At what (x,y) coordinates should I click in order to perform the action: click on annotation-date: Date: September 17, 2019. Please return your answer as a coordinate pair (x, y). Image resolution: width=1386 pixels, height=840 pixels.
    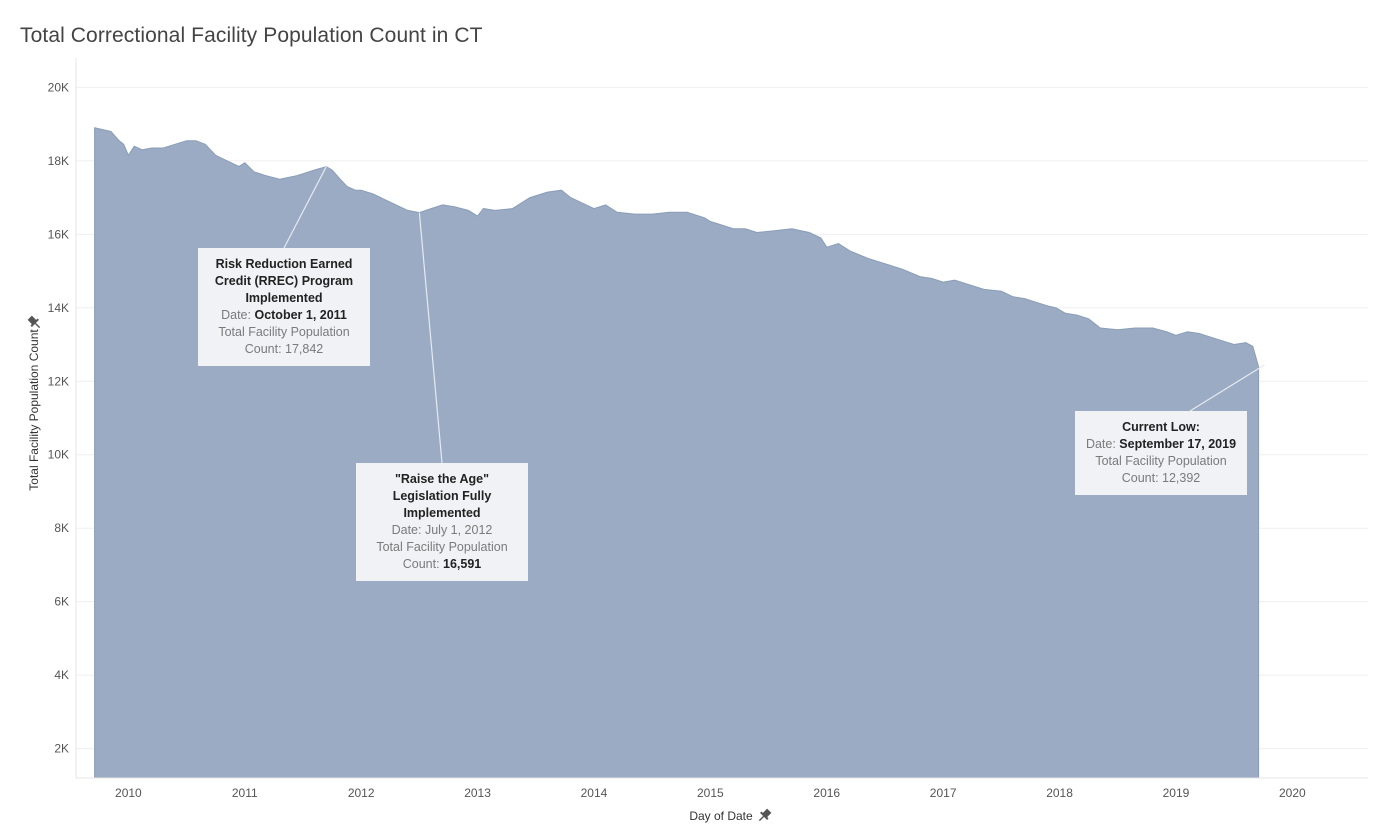
    Looking at the image, I should click on (1161, 444).